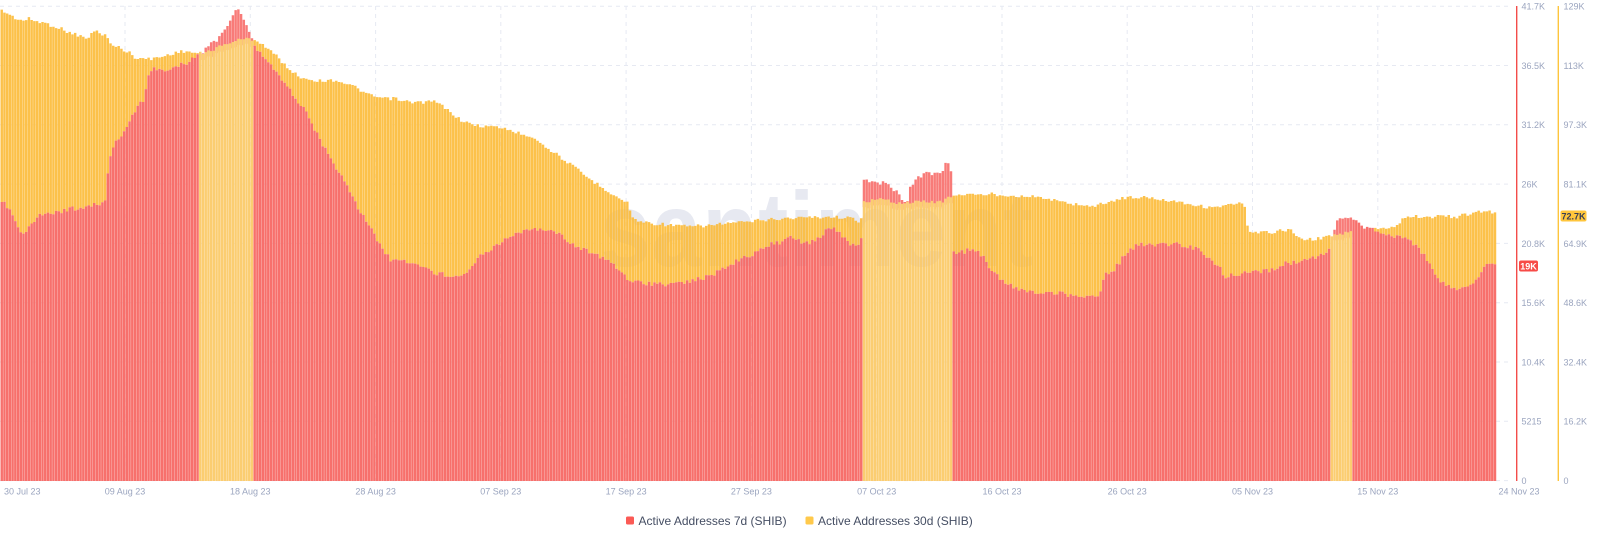  What do you see at coordinates (1534, 125) in the screenshot?
I see `svg-text: 31.2K` at bounding box center [1534, 125].